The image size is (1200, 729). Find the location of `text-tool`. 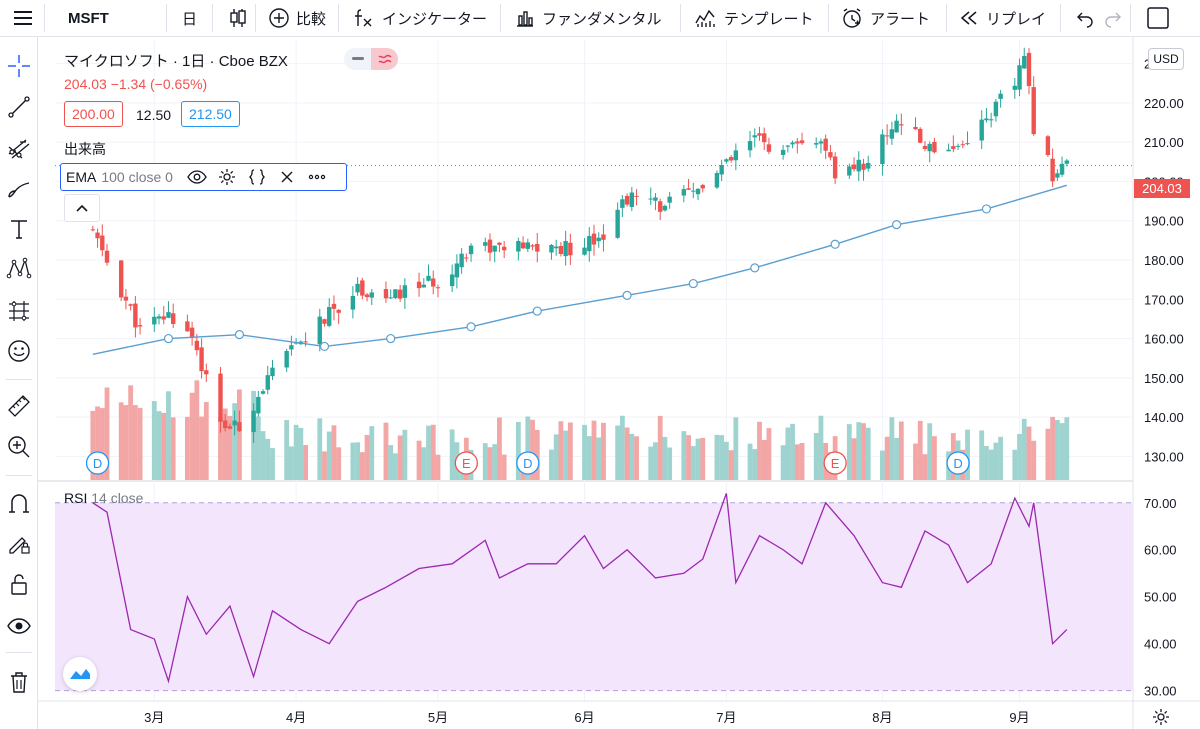

text-tool is located at coordinates (19, 229).